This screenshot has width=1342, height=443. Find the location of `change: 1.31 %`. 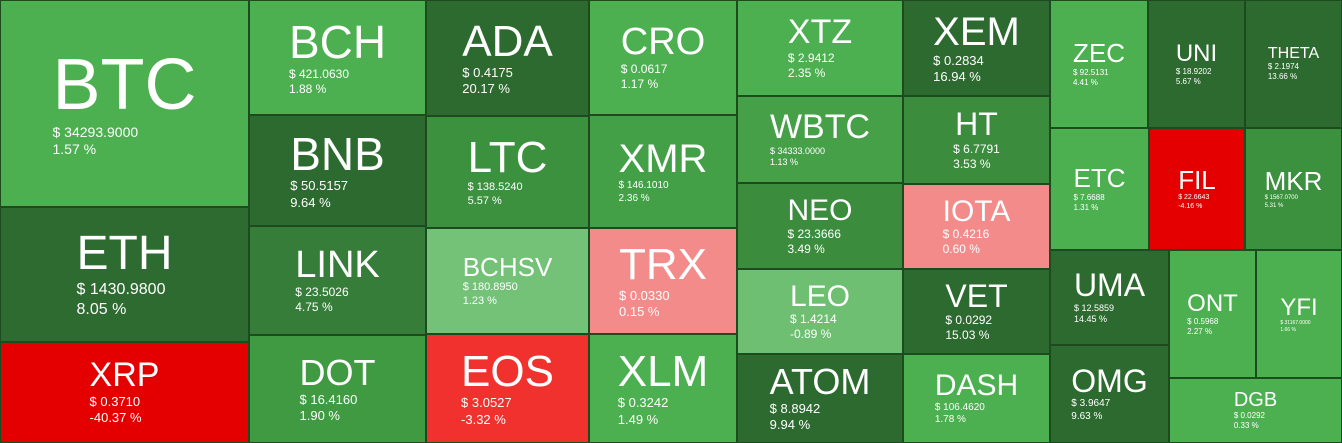

change: 1.31 % is located at coordinates (1086, 207).